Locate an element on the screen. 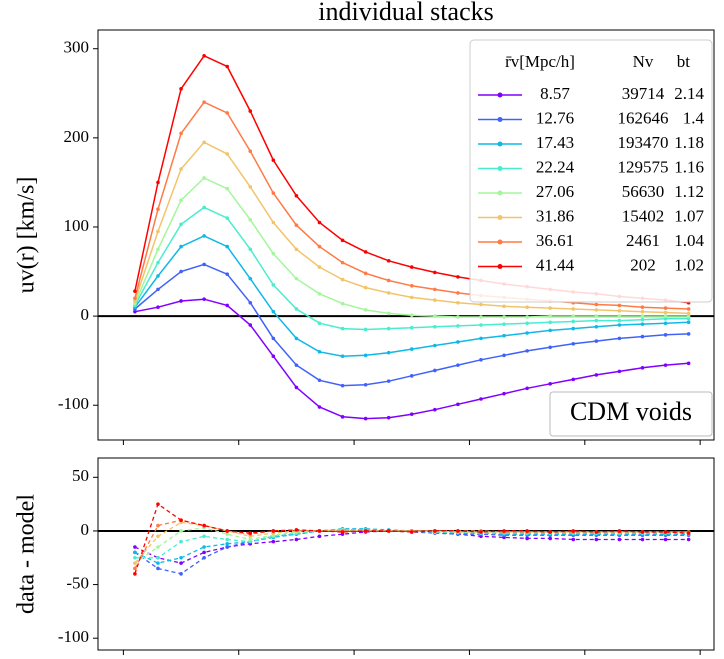 This screenshot has width=724, height=659. y-tick-label: 300 is located at coordinates (77, 47).